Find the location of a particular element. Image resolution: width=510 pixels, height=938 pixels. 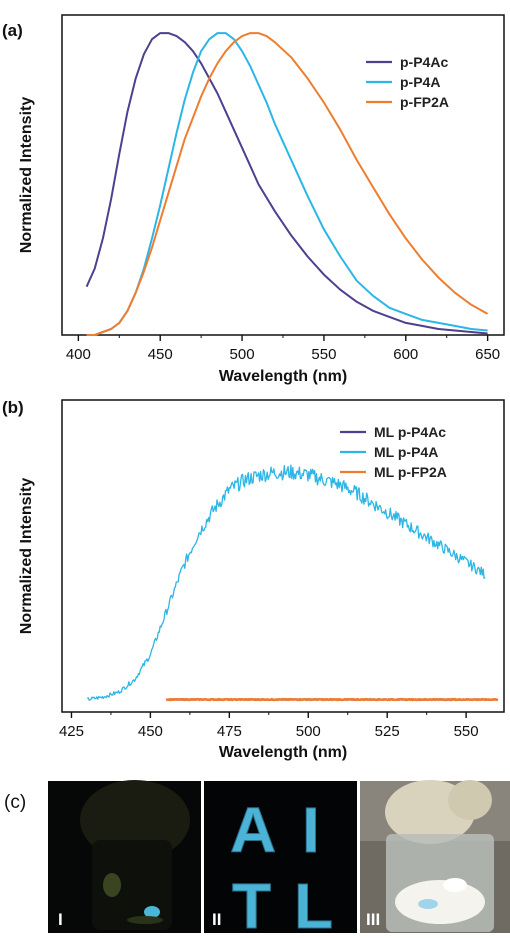

panel-b-x-tick-label: 450 is located at coordinates (150, 731).